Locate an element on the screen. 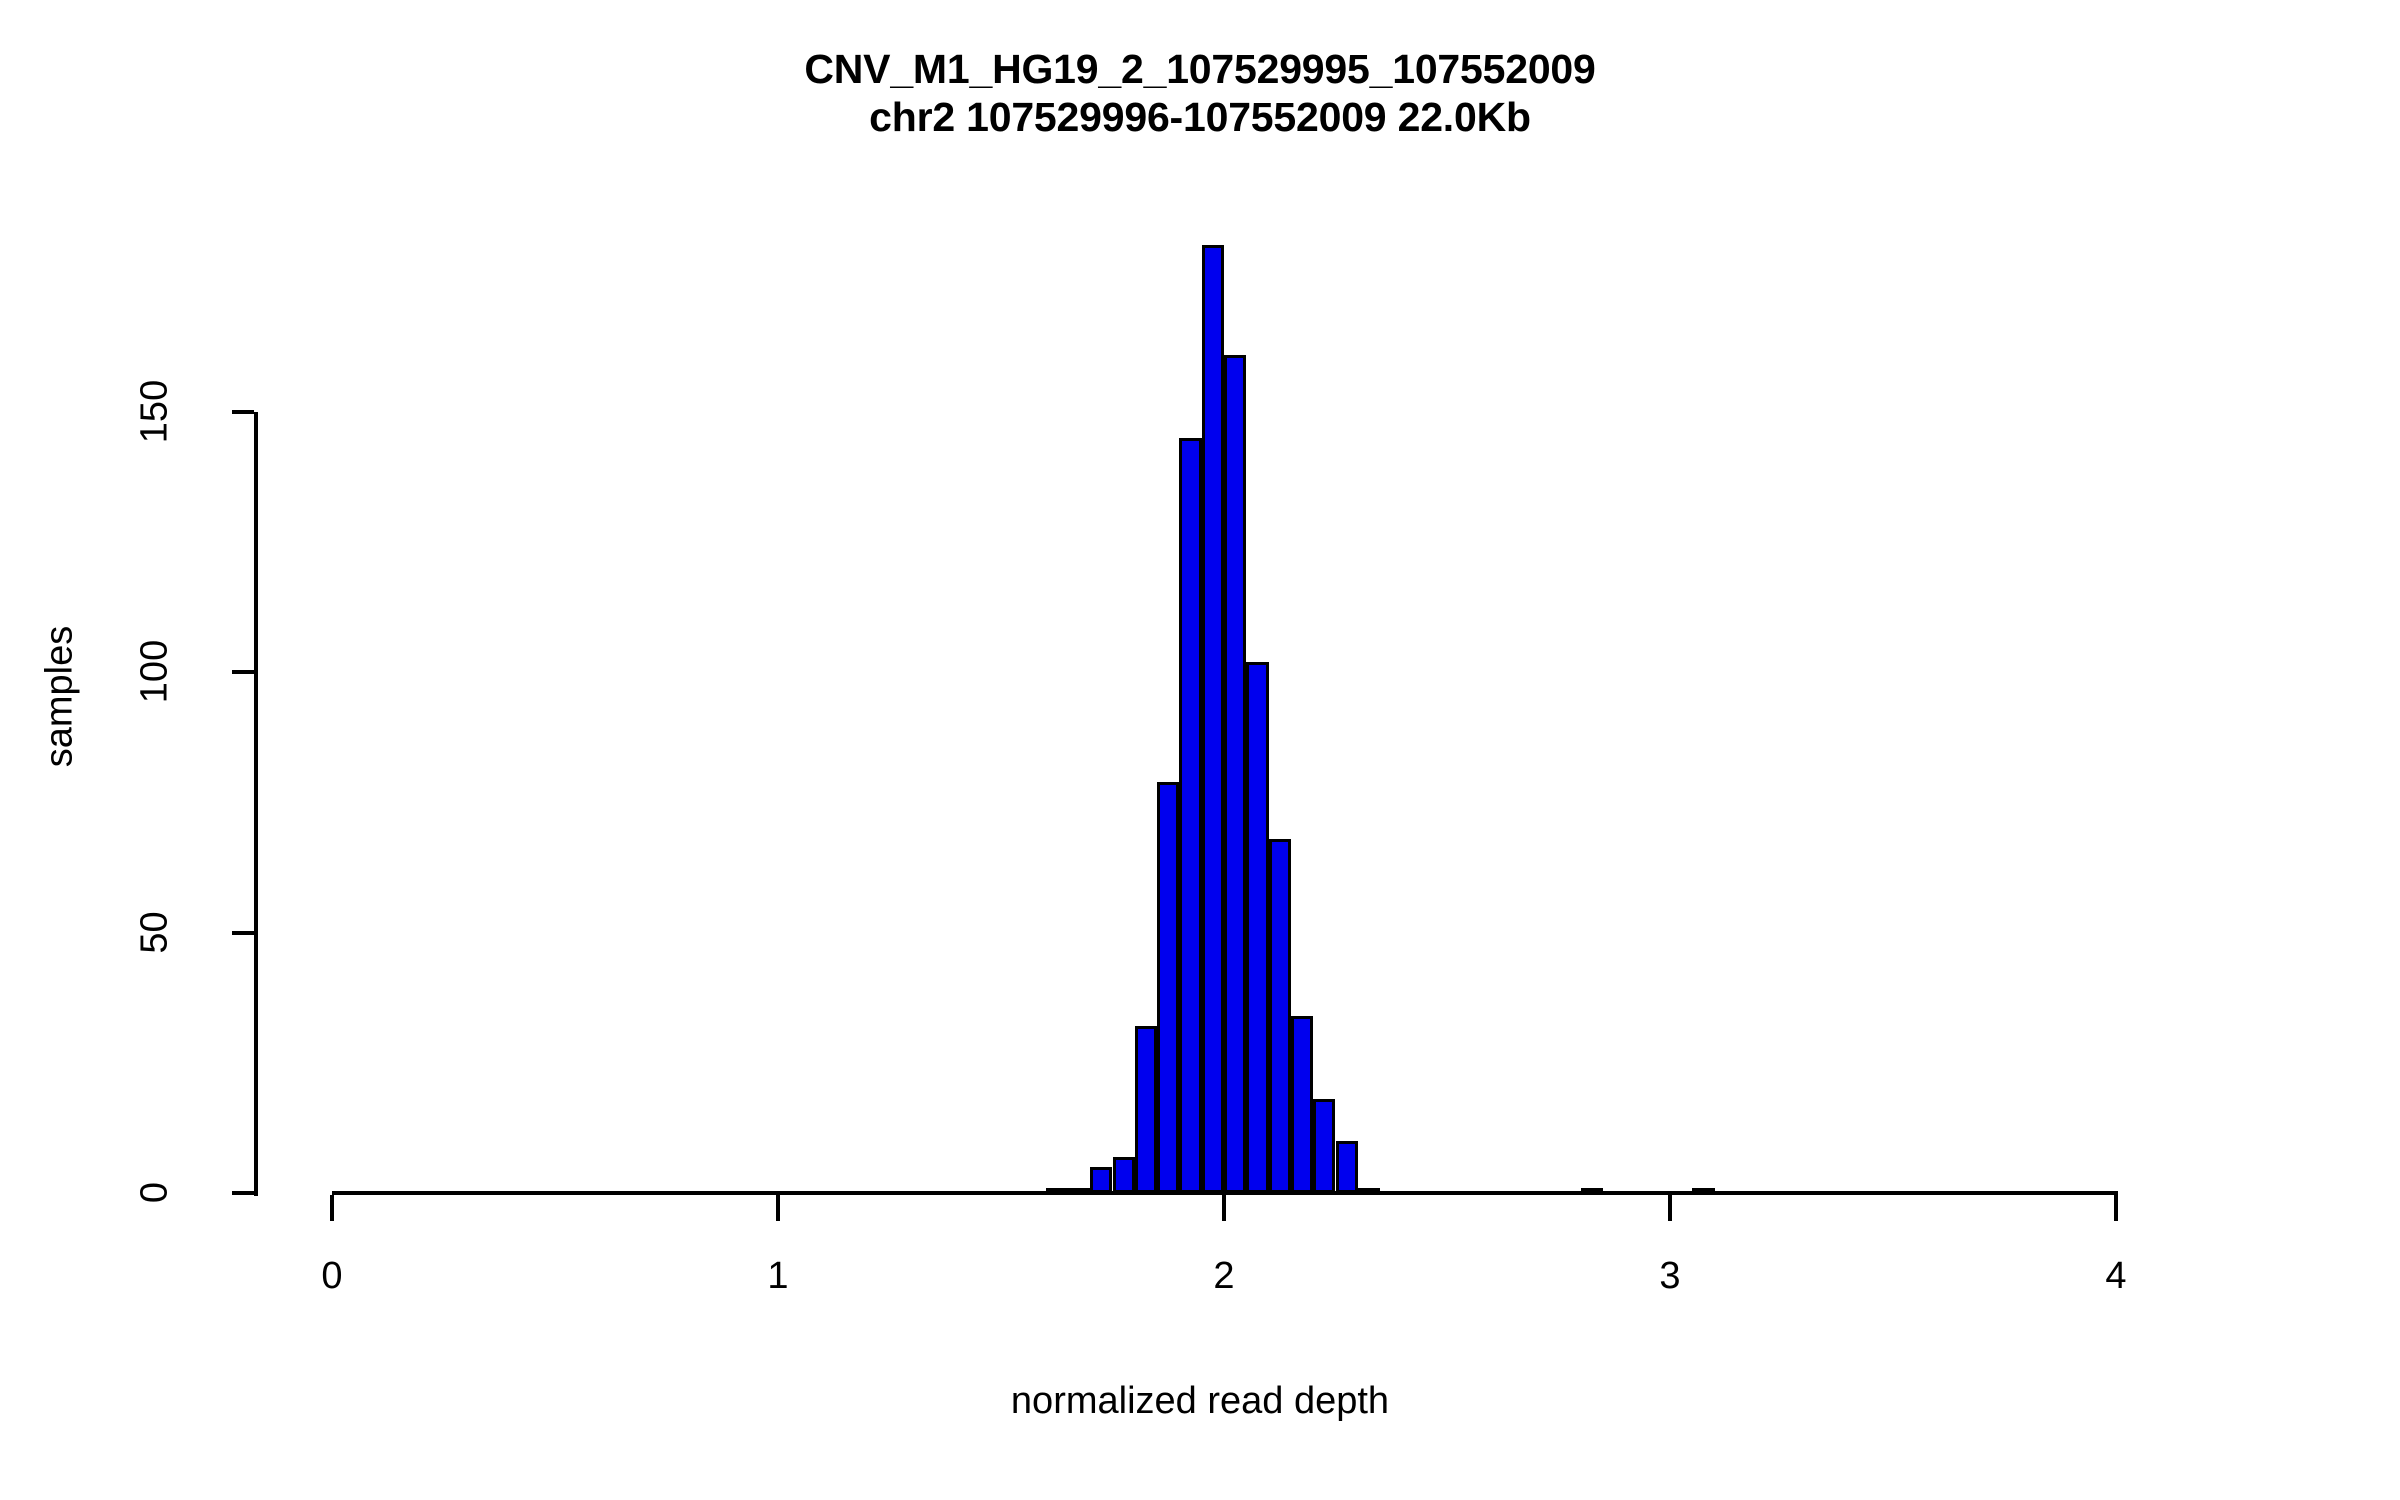 This screenshot has width=2400, height=1500. x-tick-label: 0 is located at coordinates (332, 1276).